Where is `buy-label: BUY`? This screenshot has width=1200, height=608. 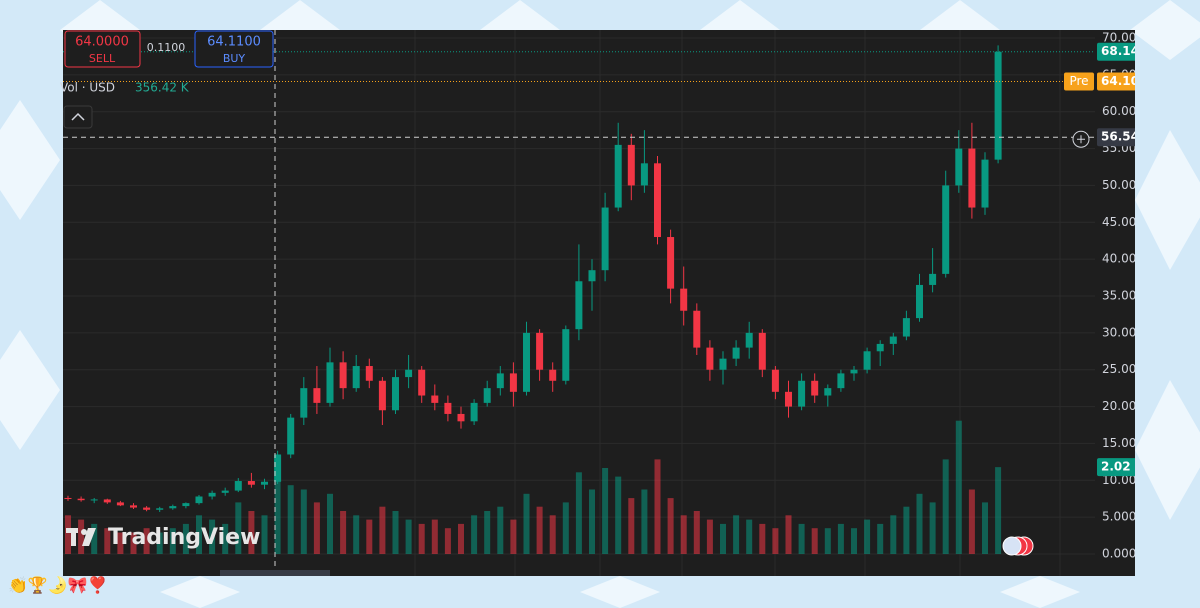 buy-label: BUY is located at coordinates (234, 58).